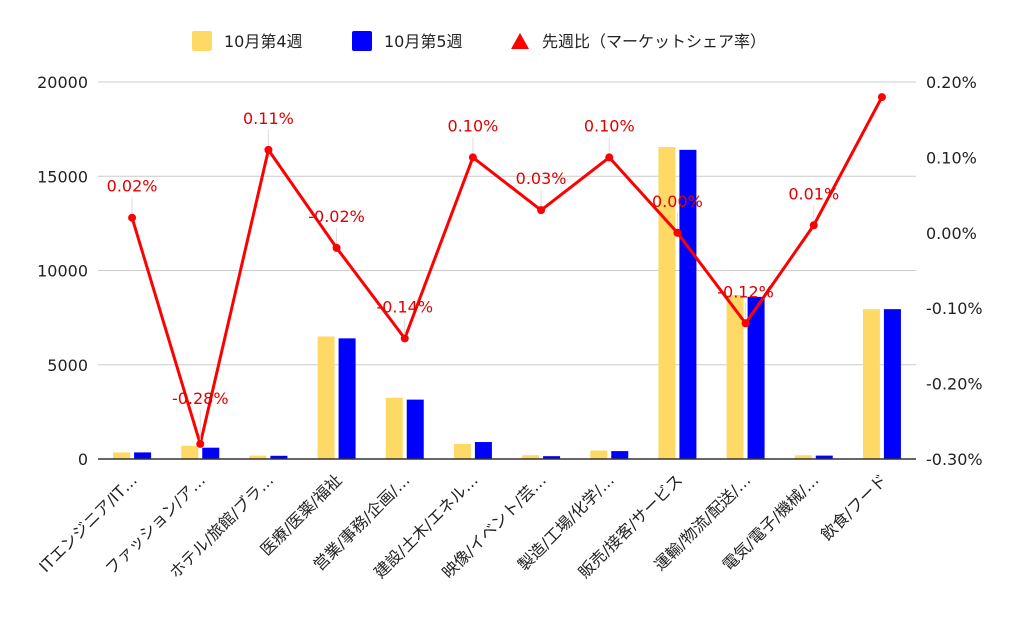 This screenshot has width=1024, height=633. What do you see at coordinates (200, 398) in the screenshot?
I see `data-label: -0.28%` at bounding box center [200, 398].